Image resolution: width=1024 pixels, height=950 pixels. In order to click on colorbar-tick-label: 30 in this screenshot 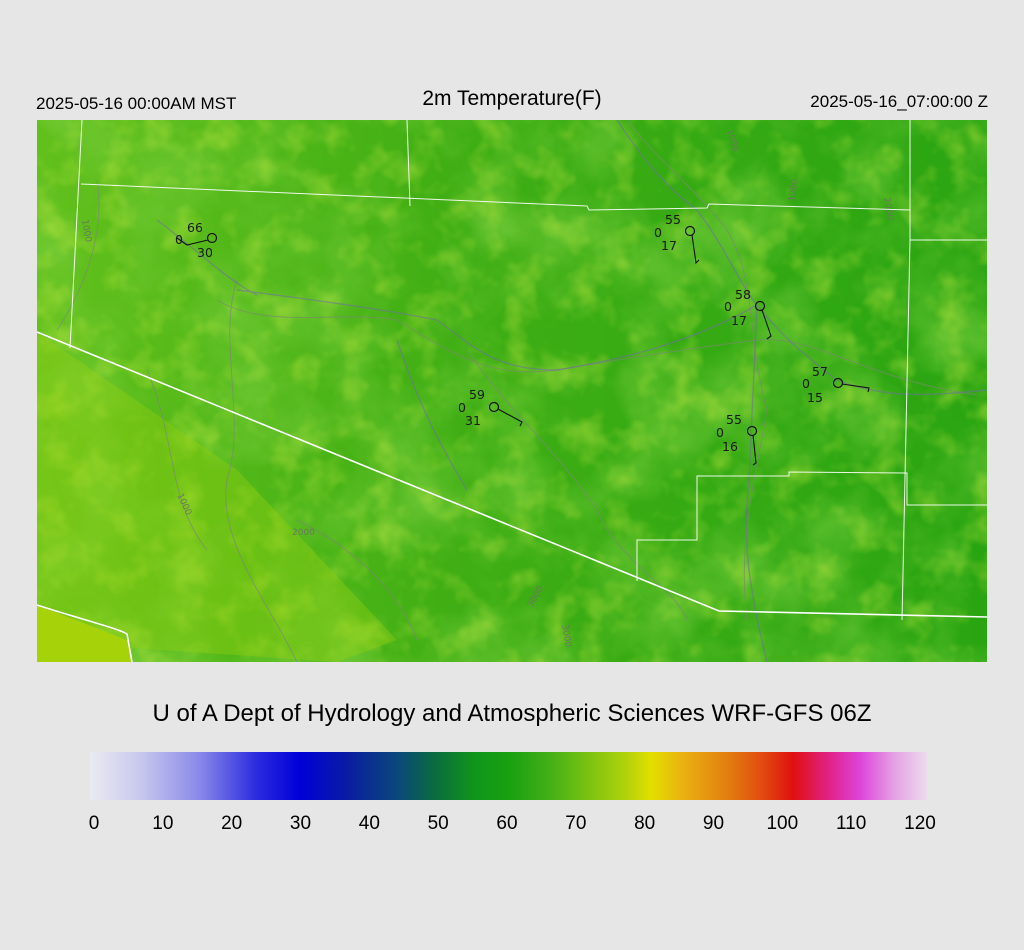, I will do `click(300, 823)`.